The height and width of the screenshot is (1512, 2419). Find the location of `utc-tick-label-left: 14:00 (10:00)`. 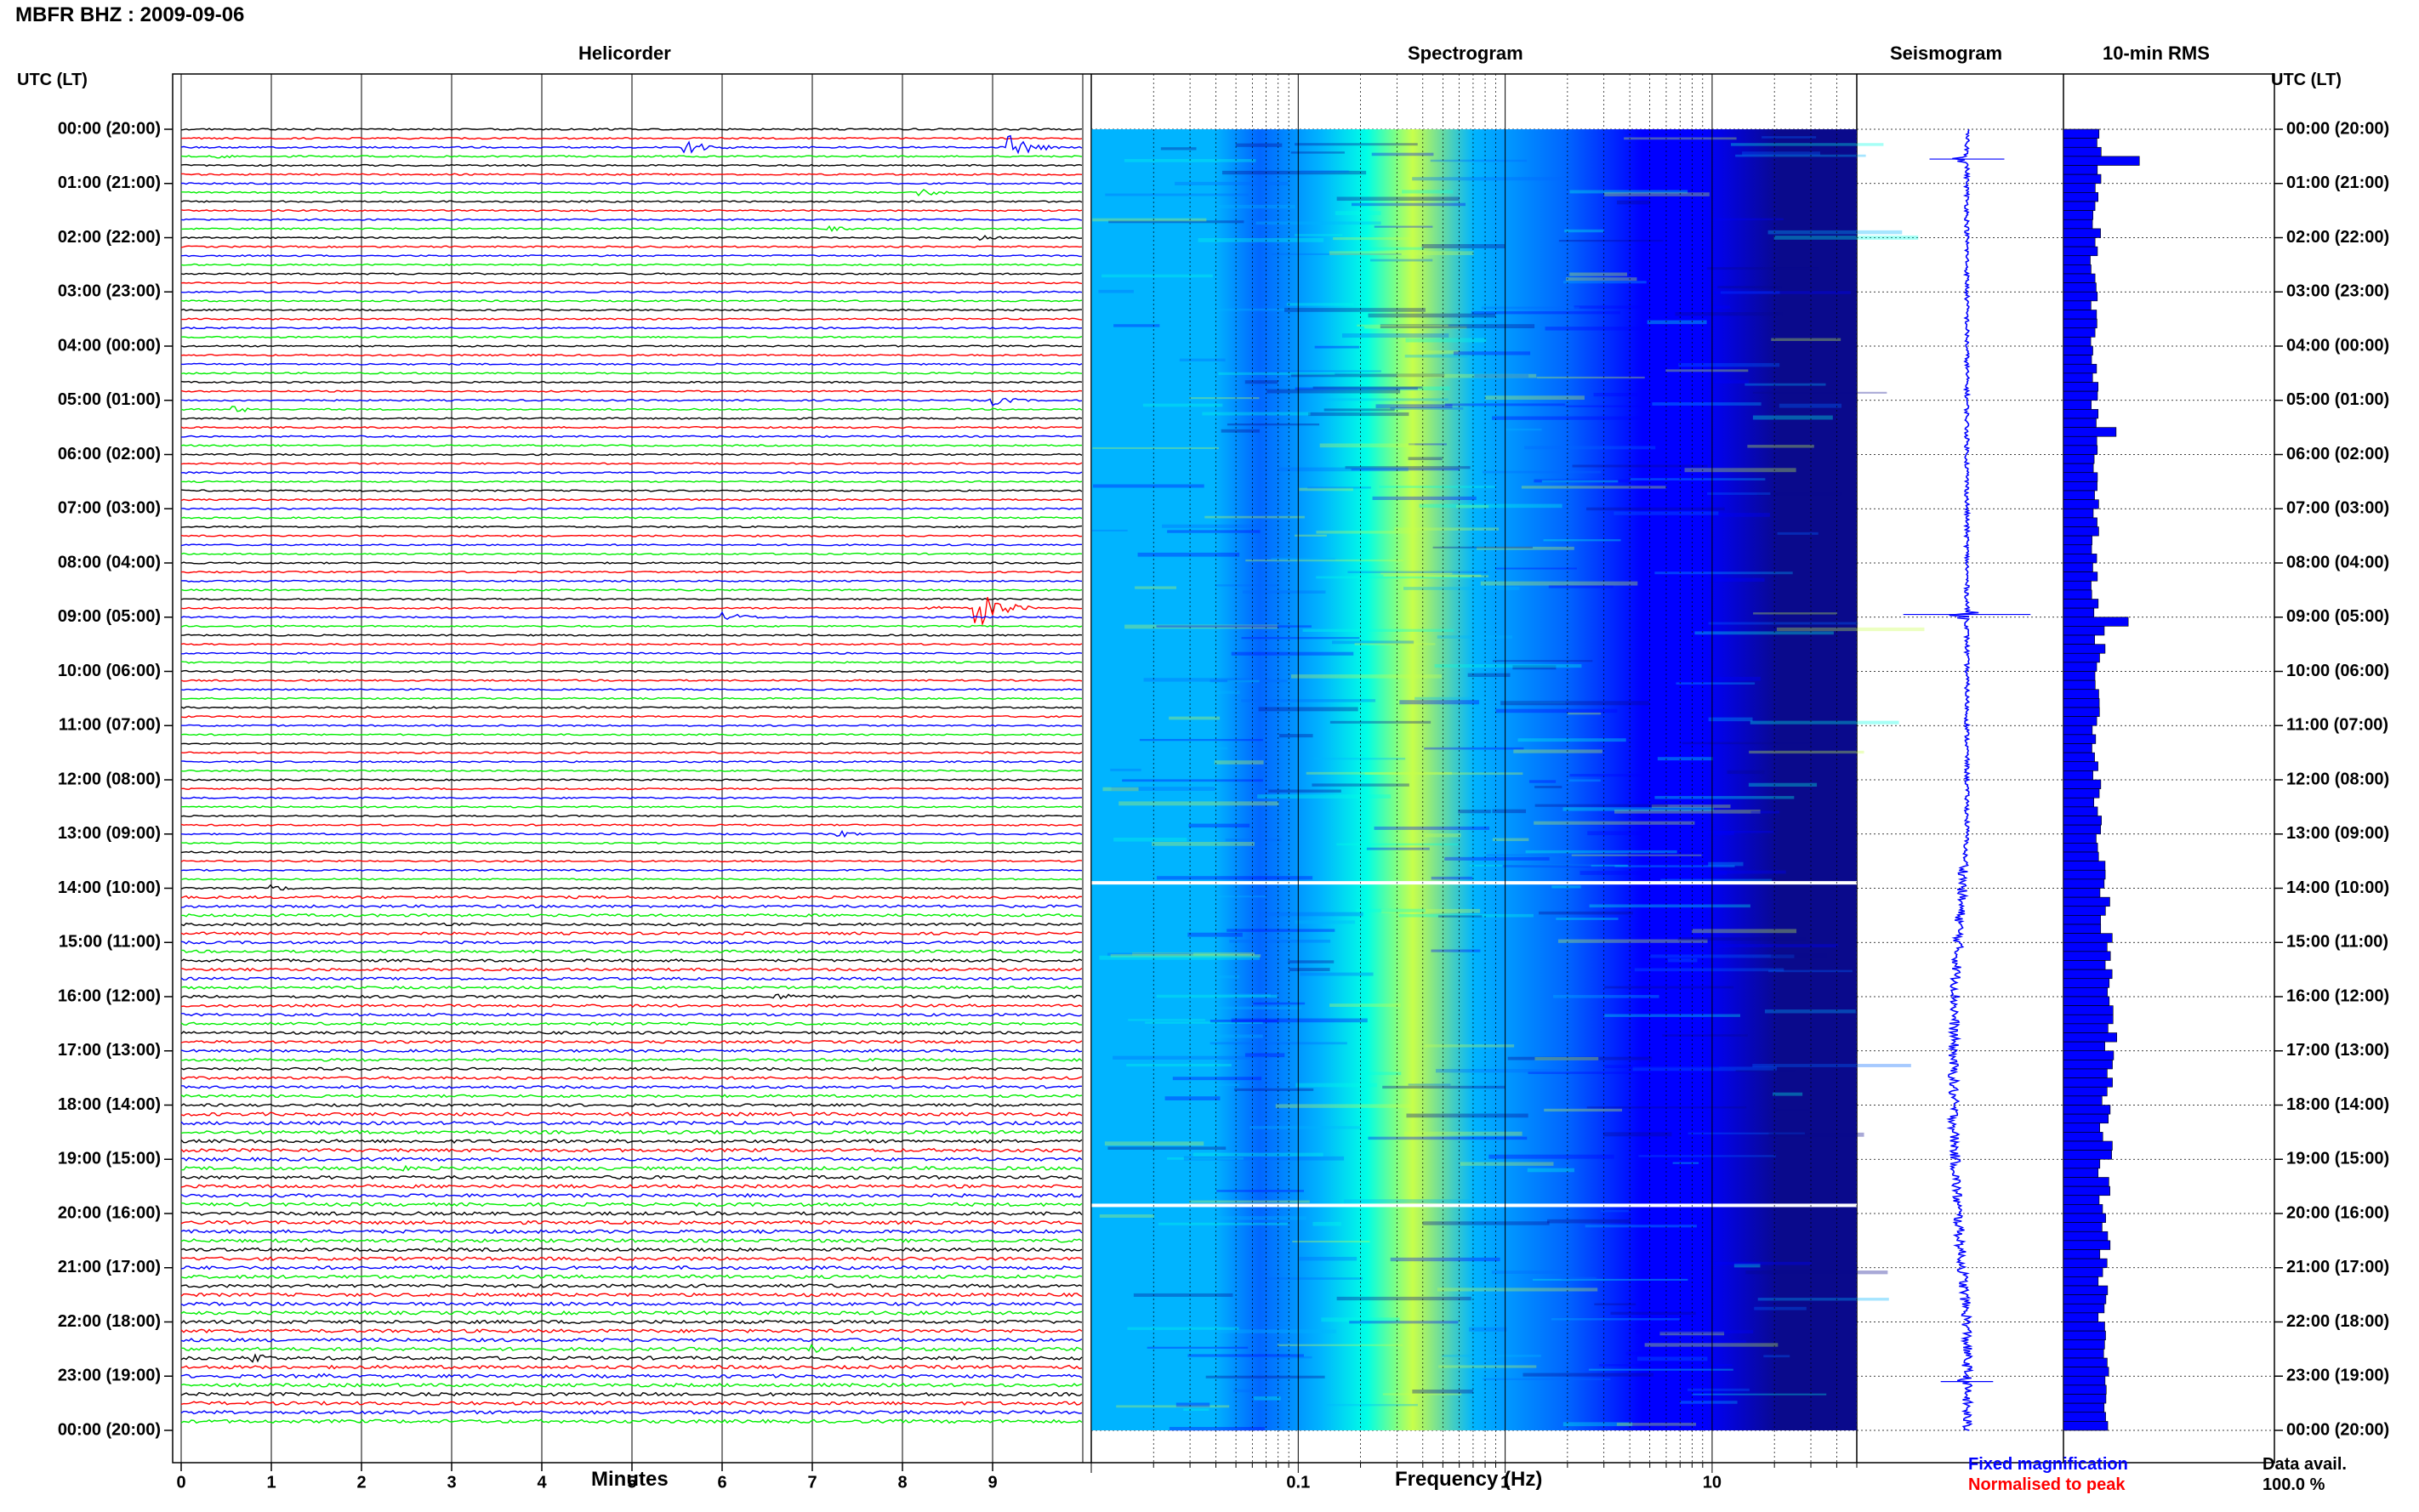

utc-tick-label-left: 14:00 (10:00) is located at coordinates (109, 887).